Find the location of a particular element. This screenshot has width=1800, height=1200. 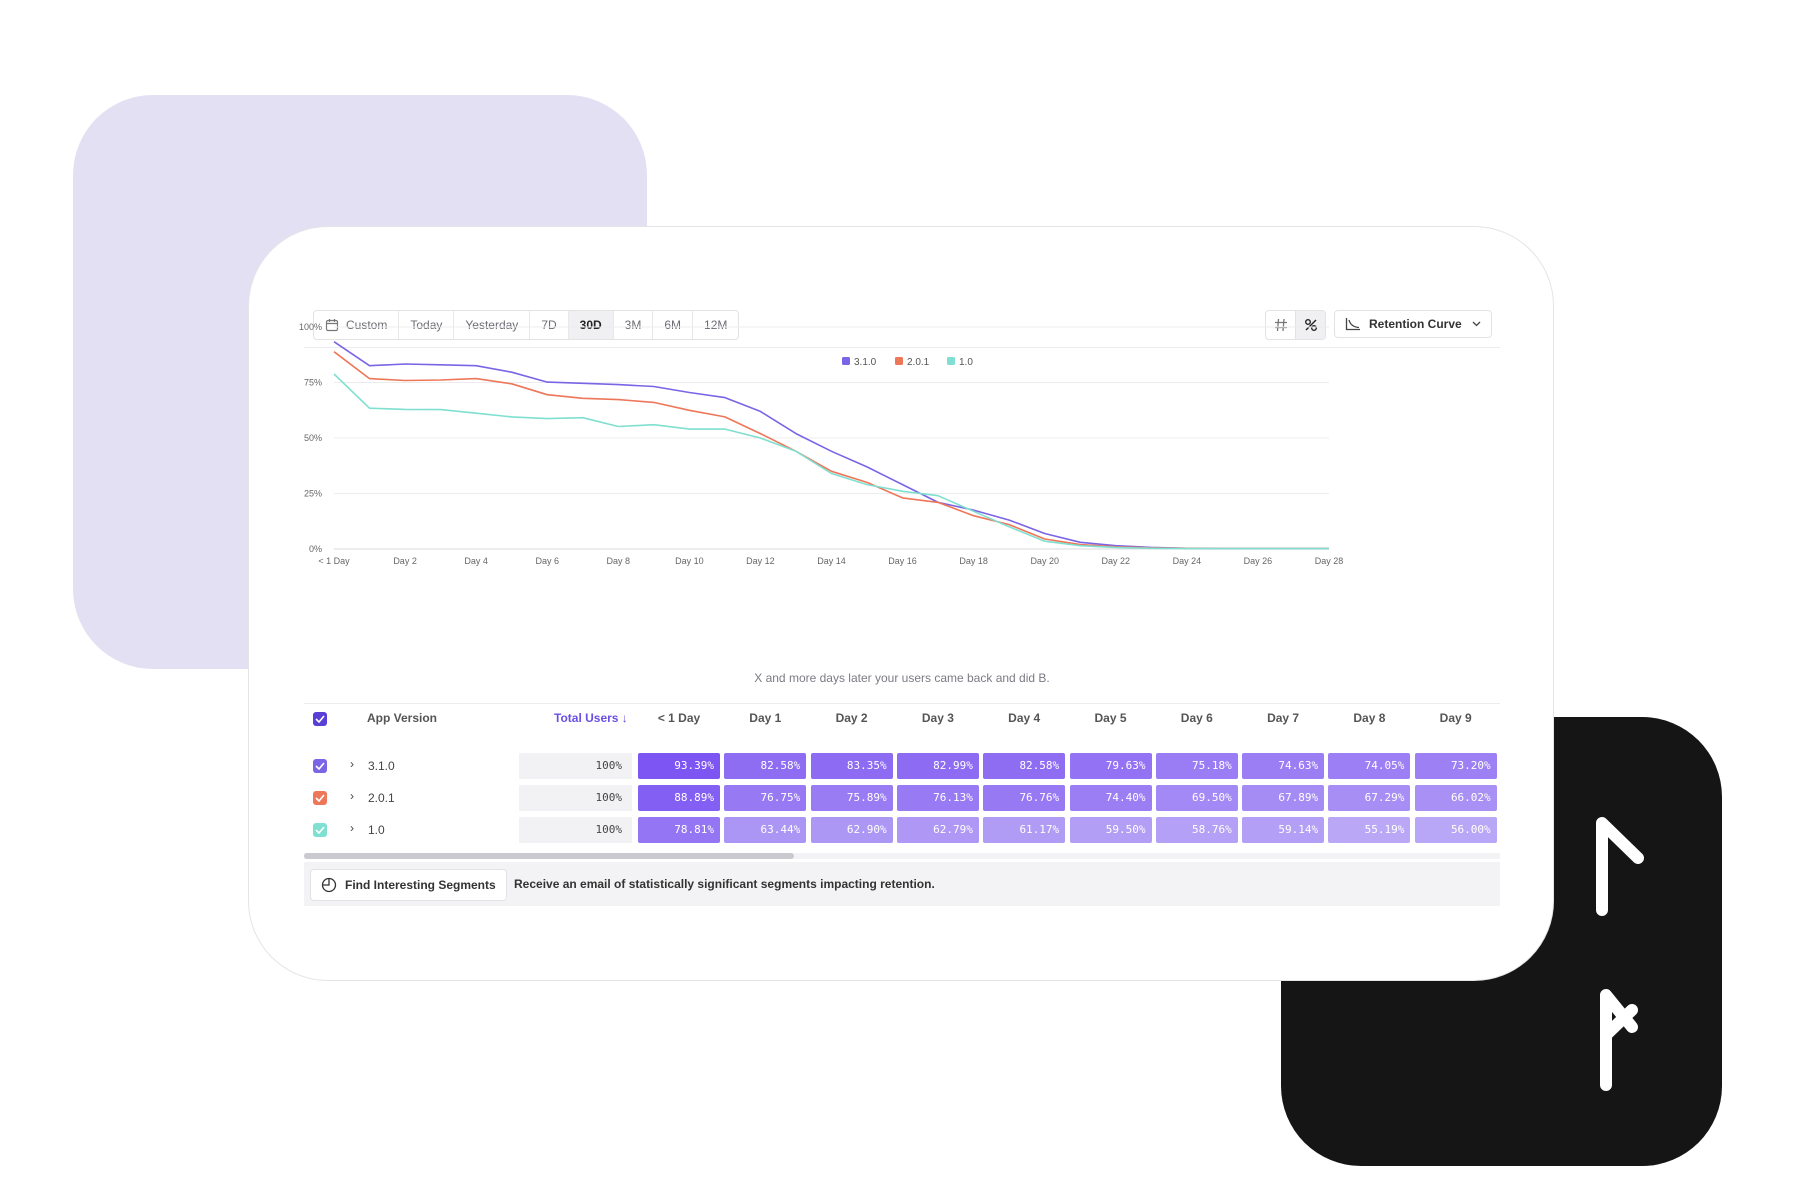

date-range-label: 3M is located at coordinates (633, 325).